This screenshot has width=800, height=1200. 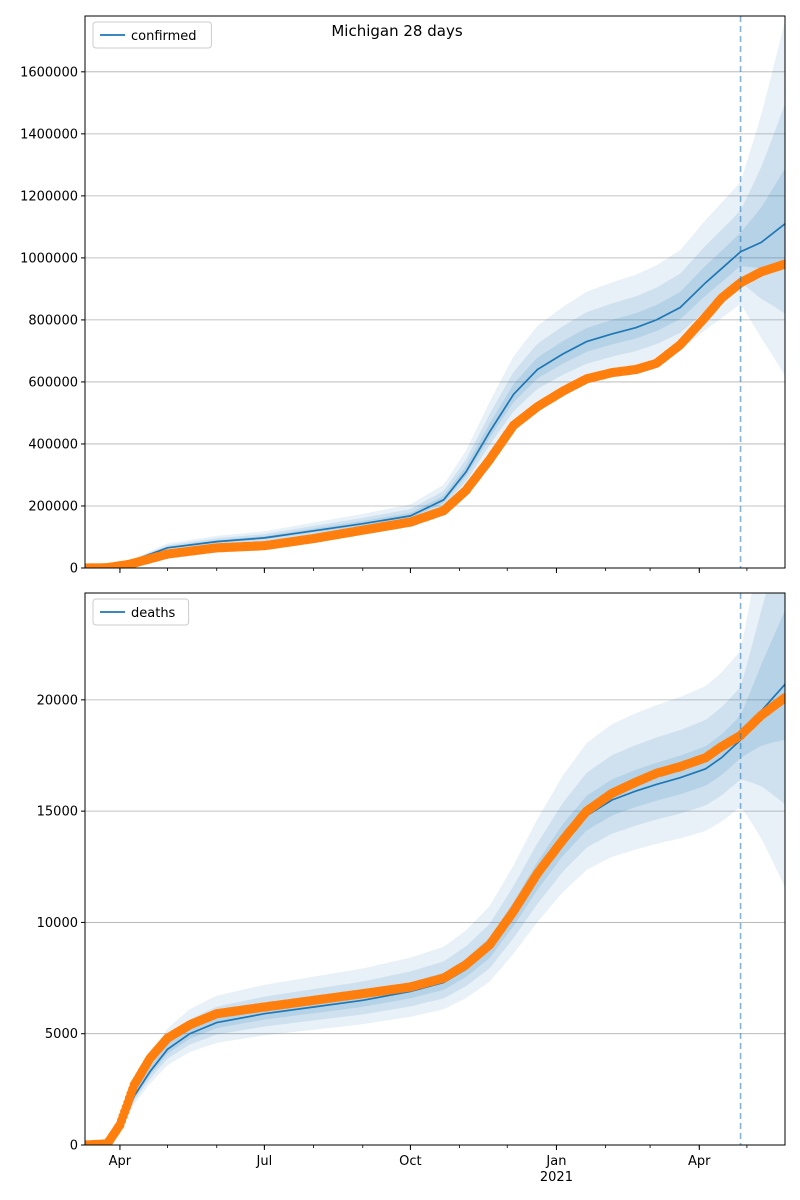 What do you see at coordinates (61, 1034) in the screenshot?
I see `y-tick-label: 5000` at bounding box center [61, 1034].